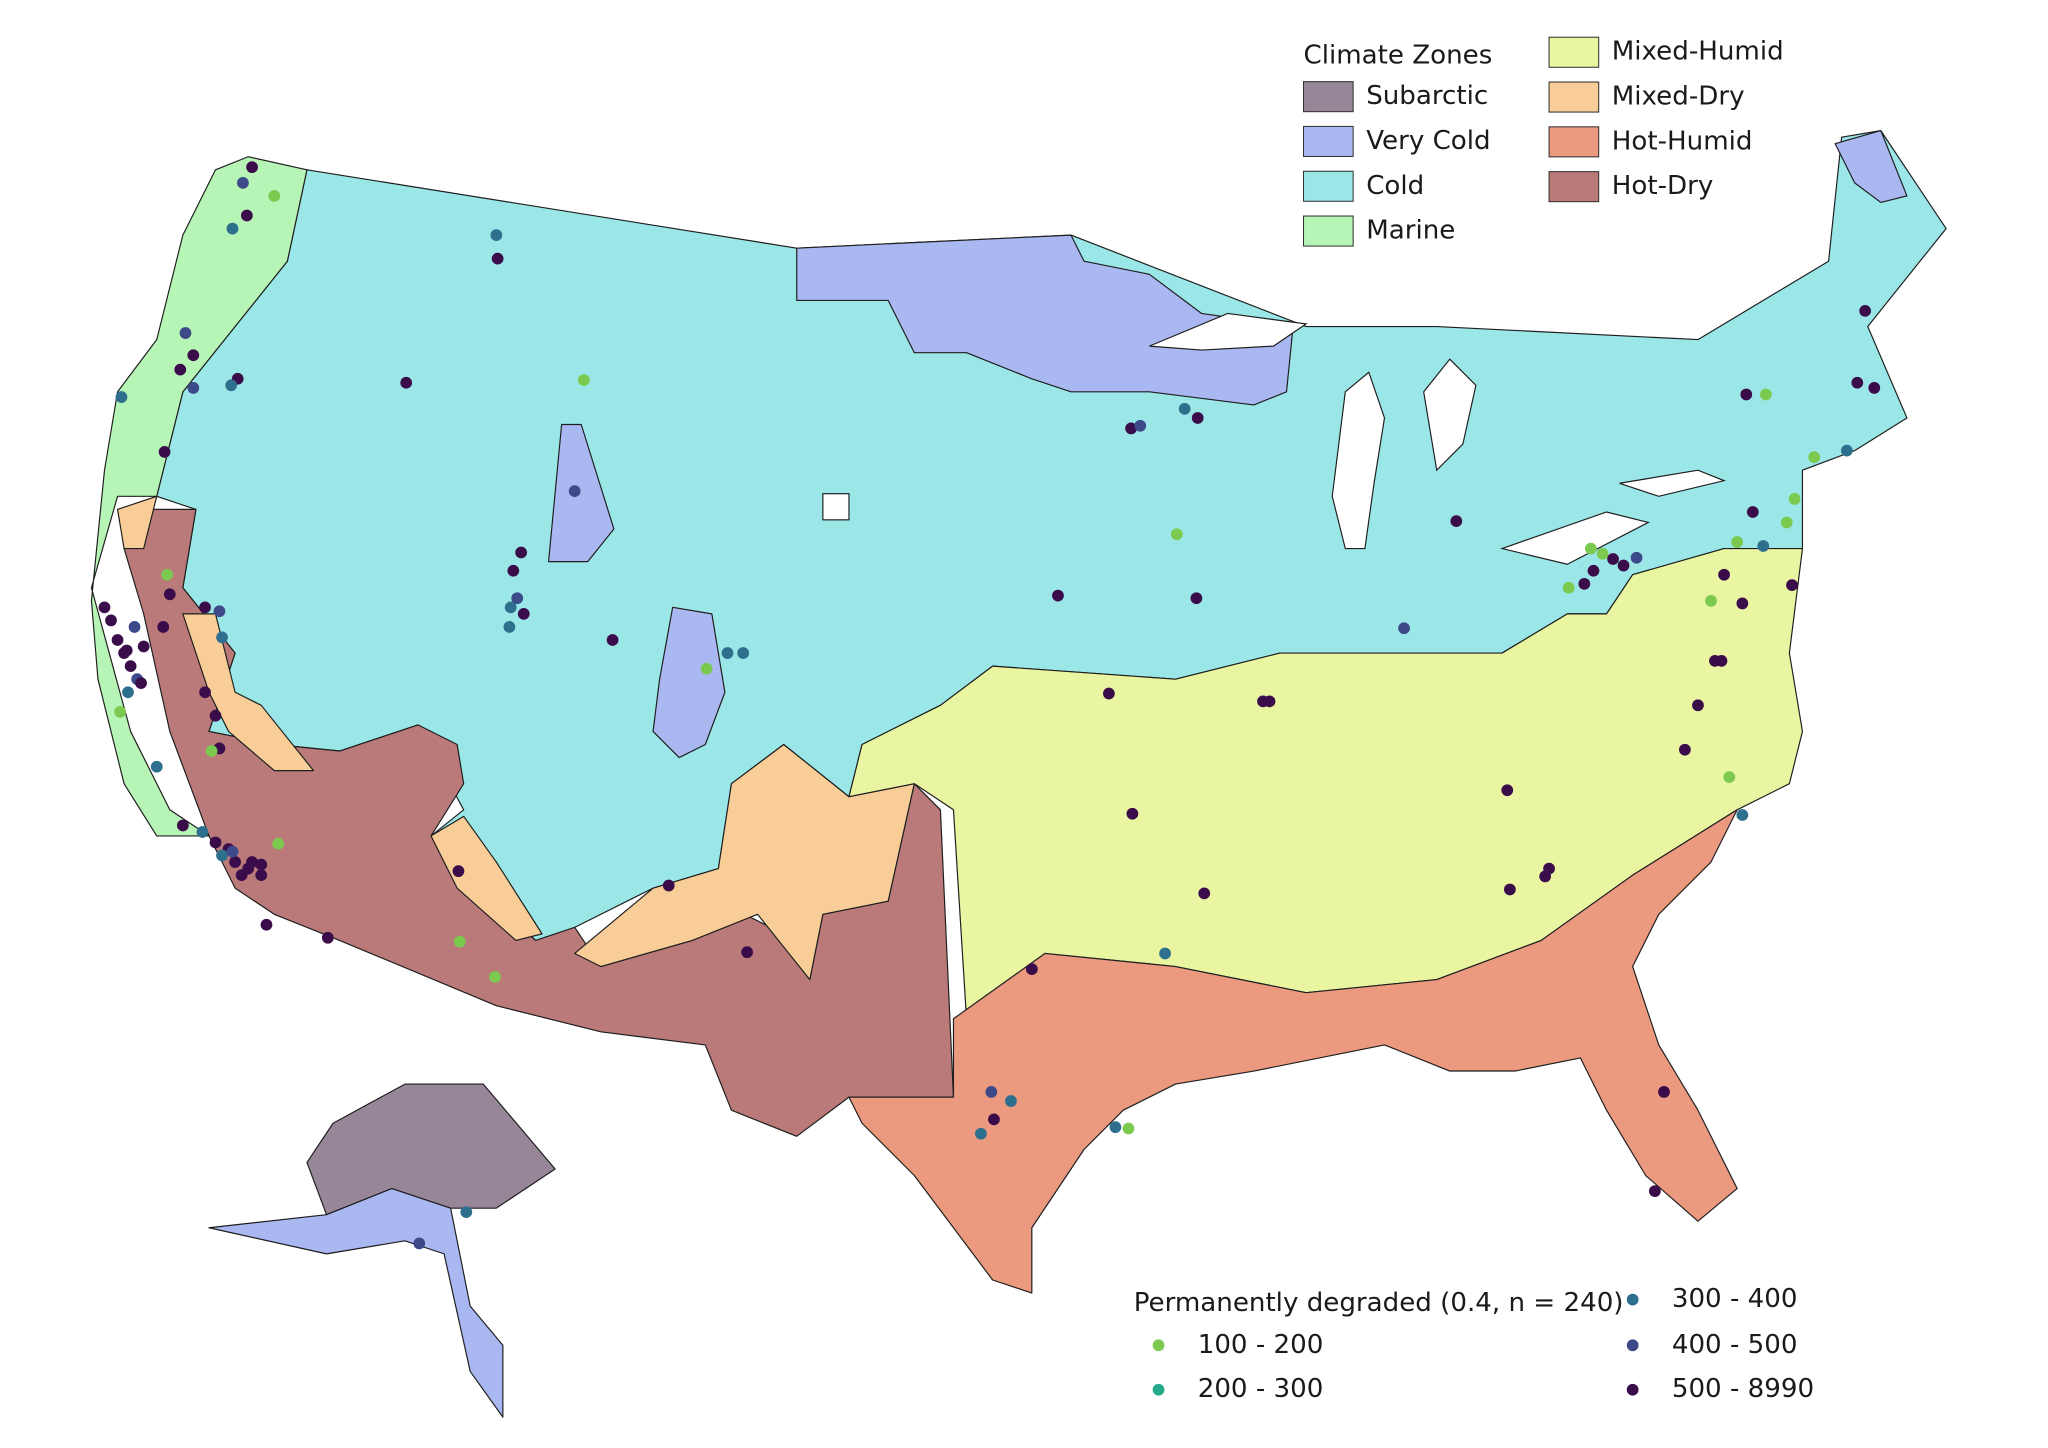 The width and height of the screenshot is (2048, 1448). I want to click on legend-label: Mixed-Dry, so click(1678, 97).